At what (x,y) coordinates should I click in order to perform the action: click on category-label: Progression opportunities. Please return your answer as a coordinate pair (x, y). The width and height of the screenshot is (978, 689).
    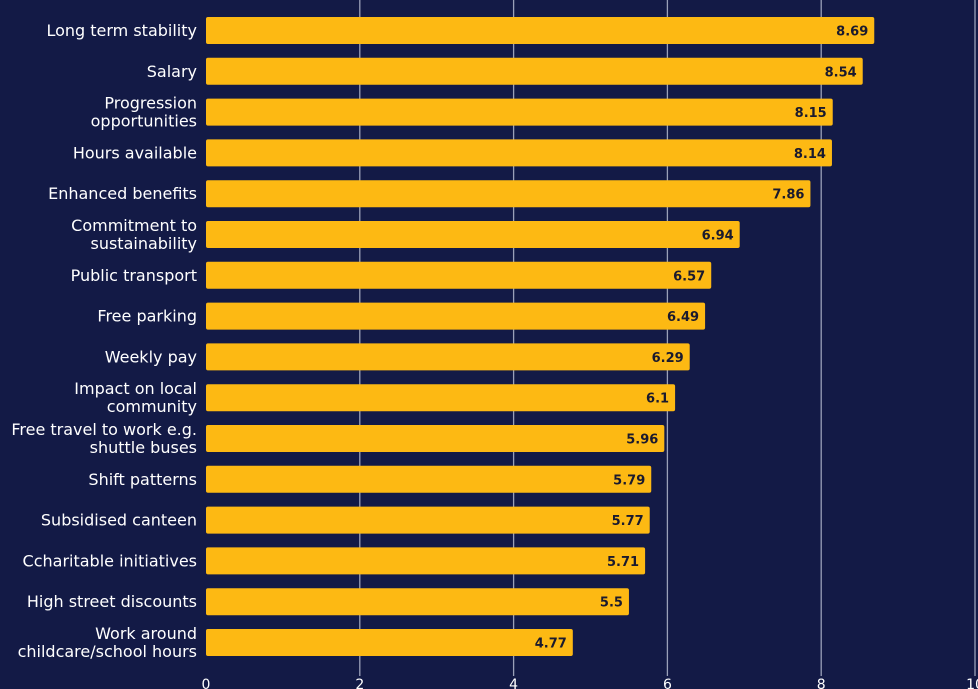
    Looking at the image, I should click on (144, 112).